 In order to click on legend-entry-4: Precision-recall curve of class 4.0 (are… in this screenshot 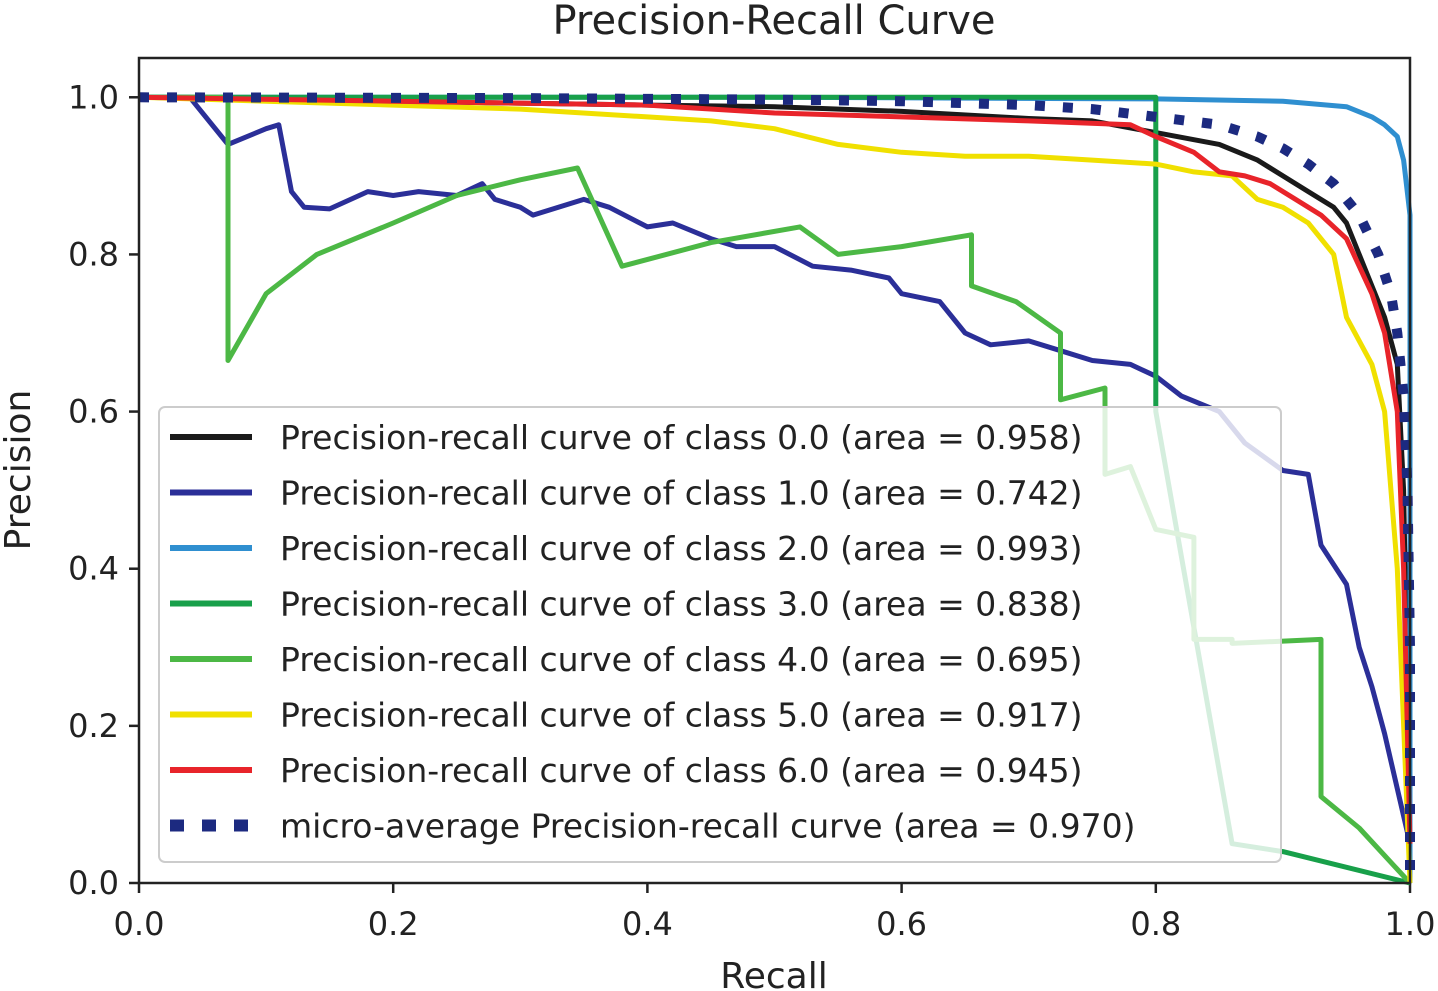, I will do `click(681, 659)`.